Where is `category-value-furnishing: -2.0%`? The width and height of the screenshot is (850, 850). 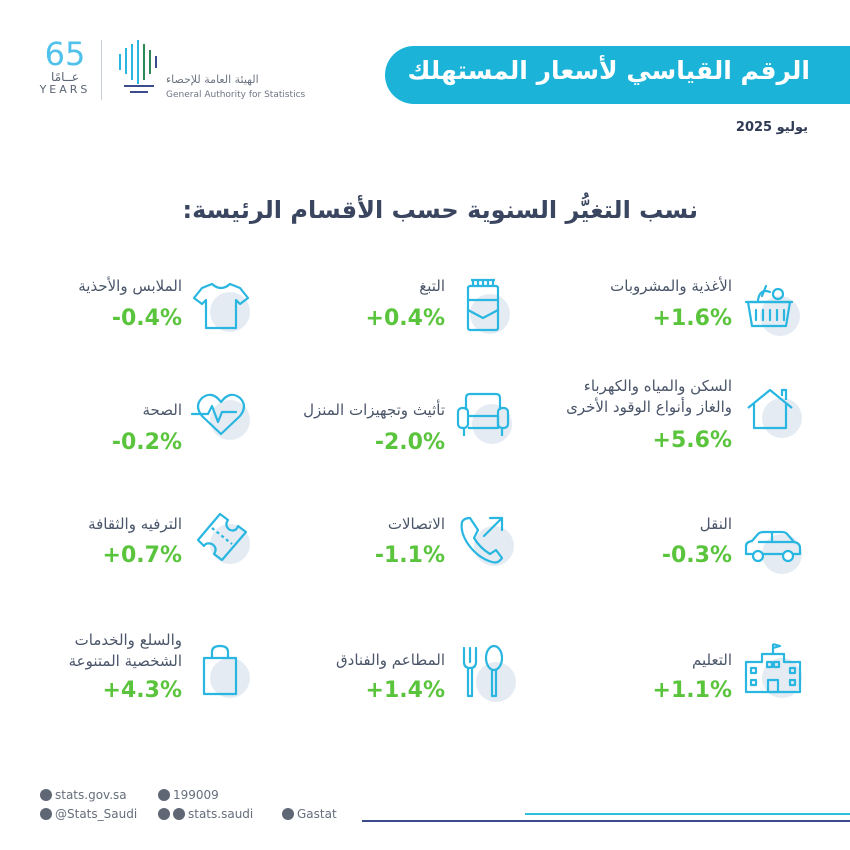
category-value-furnishing: -2.0% is located at coordinates (409, 442).